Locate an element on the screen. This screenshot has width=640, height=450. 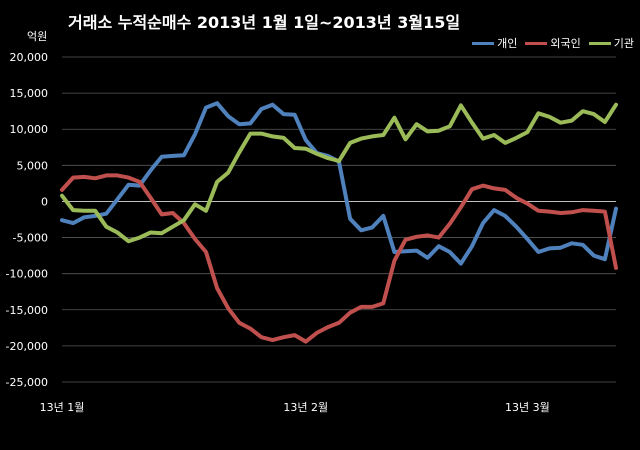
y-tick-label: -15,000 is located at coordinates (27, 310).